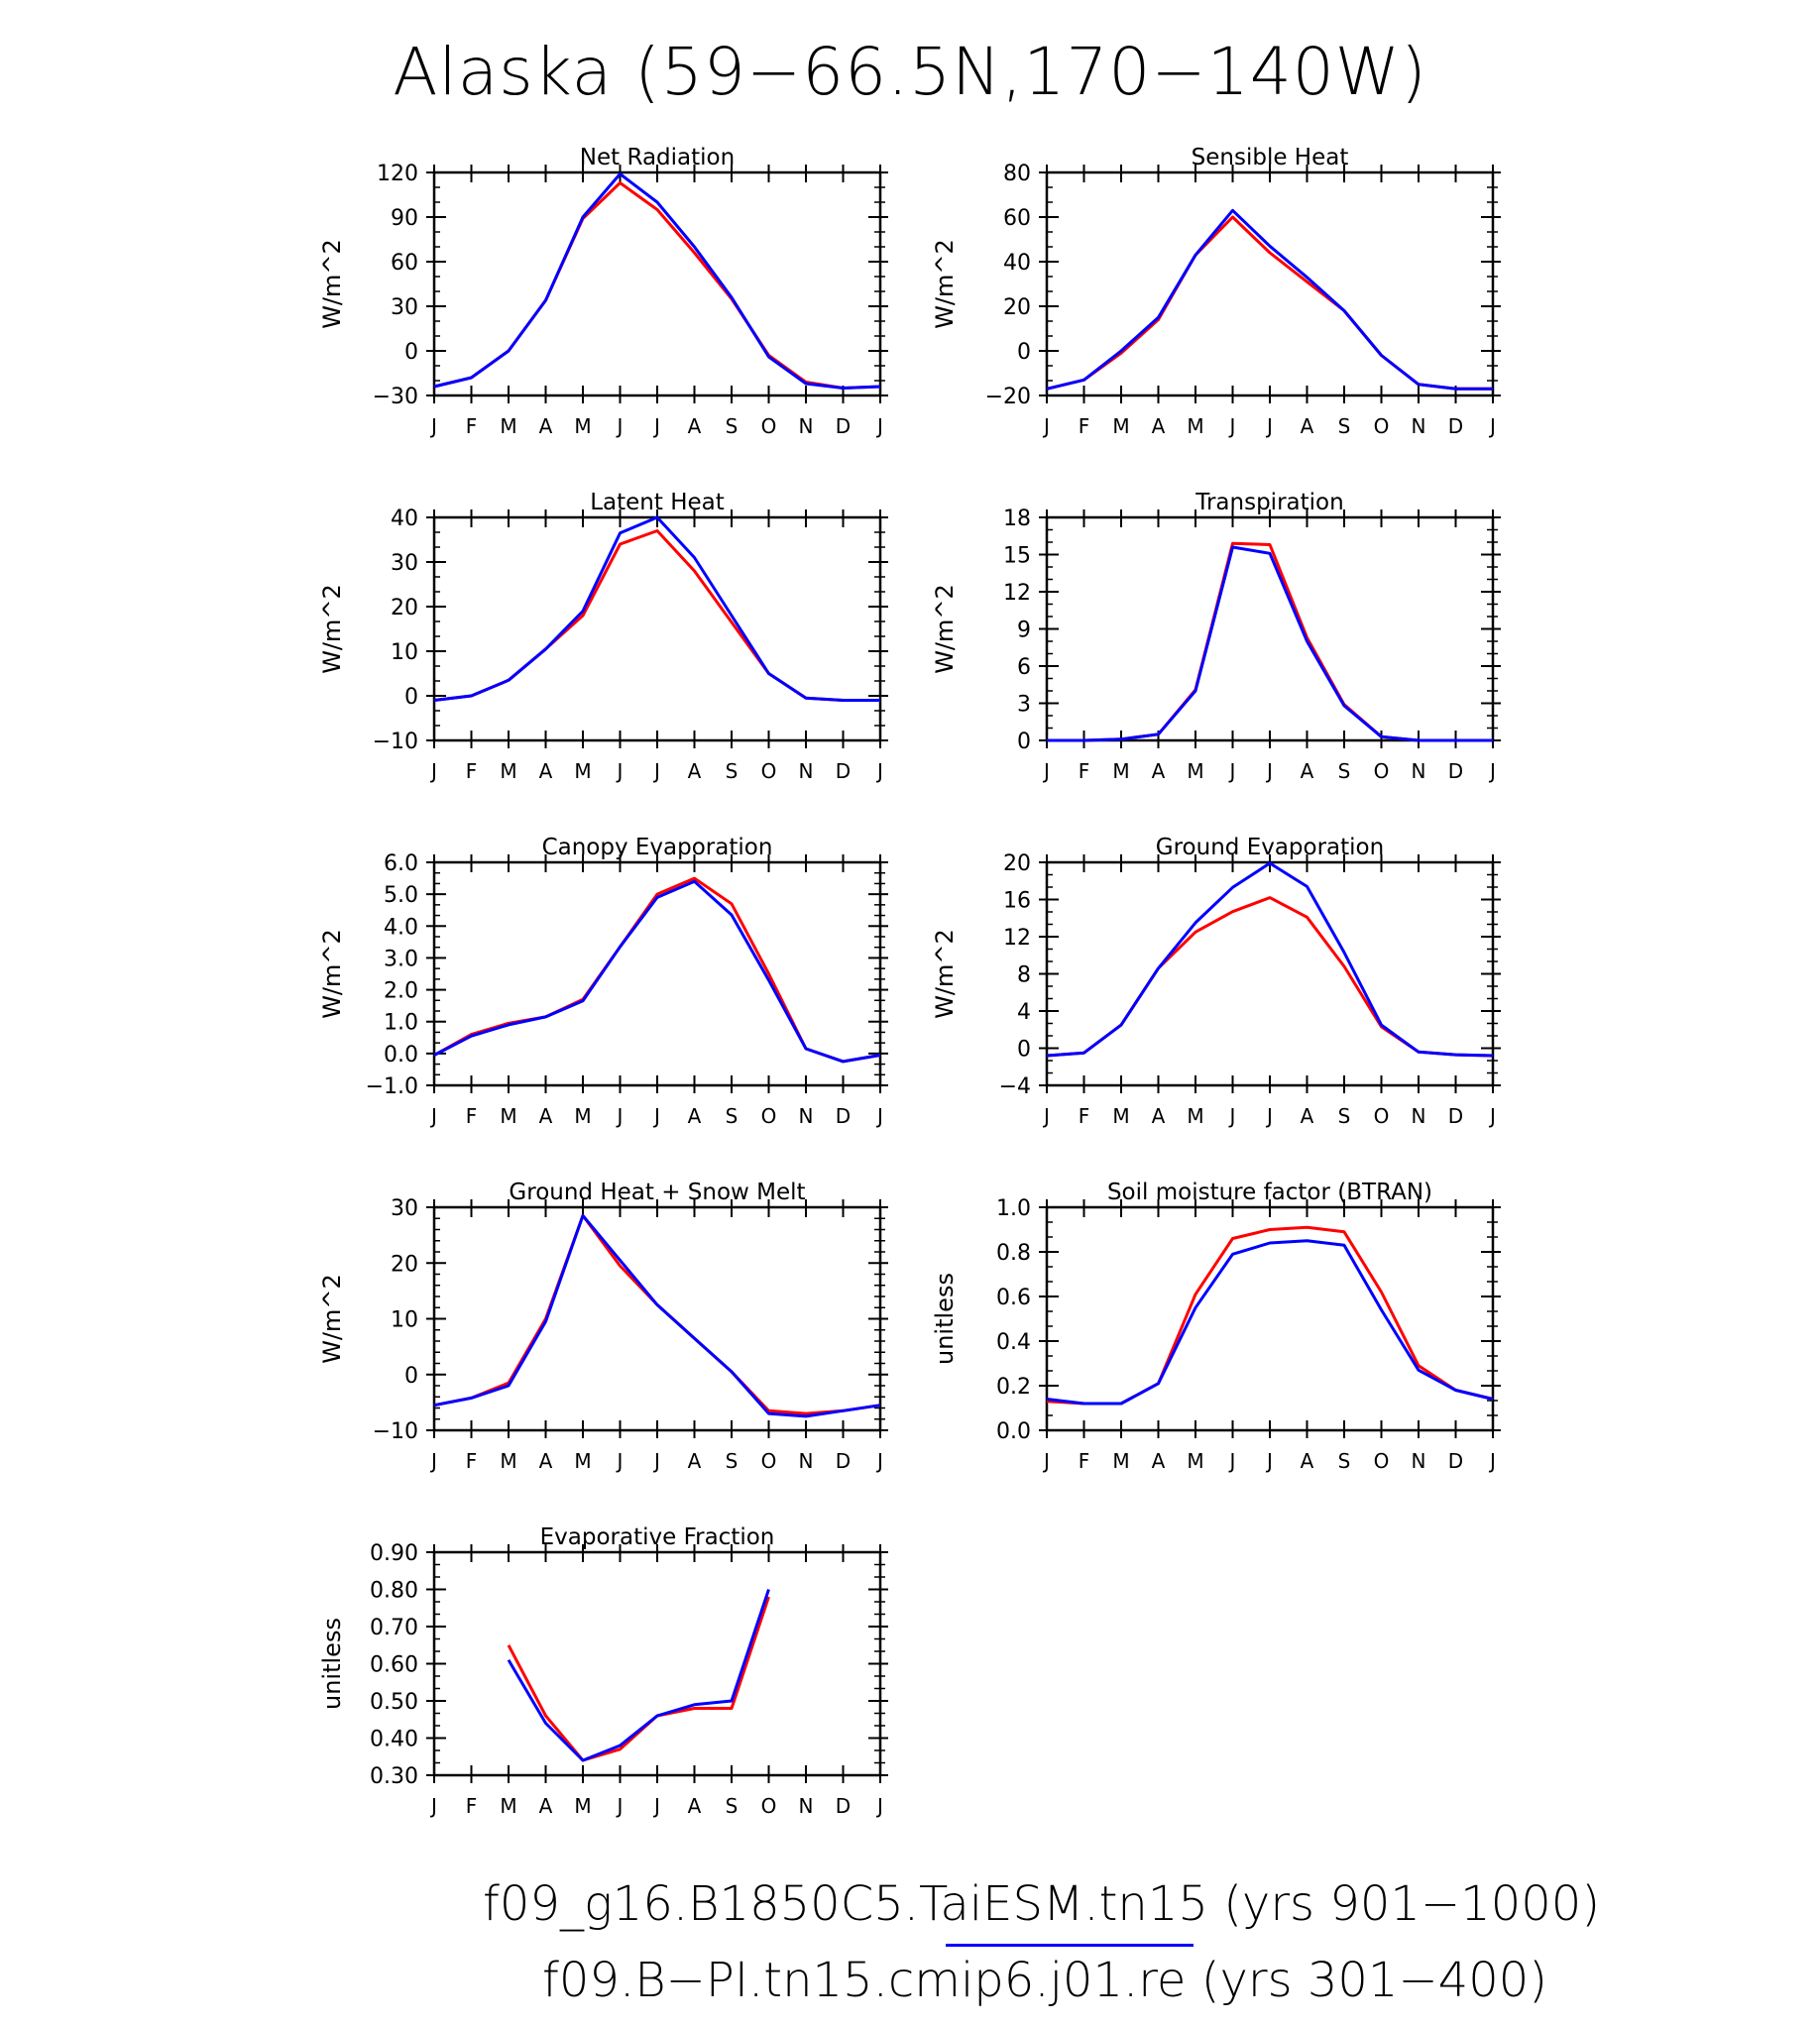  I want to click on y-tick-label: 0.0, so click(401, 1055).